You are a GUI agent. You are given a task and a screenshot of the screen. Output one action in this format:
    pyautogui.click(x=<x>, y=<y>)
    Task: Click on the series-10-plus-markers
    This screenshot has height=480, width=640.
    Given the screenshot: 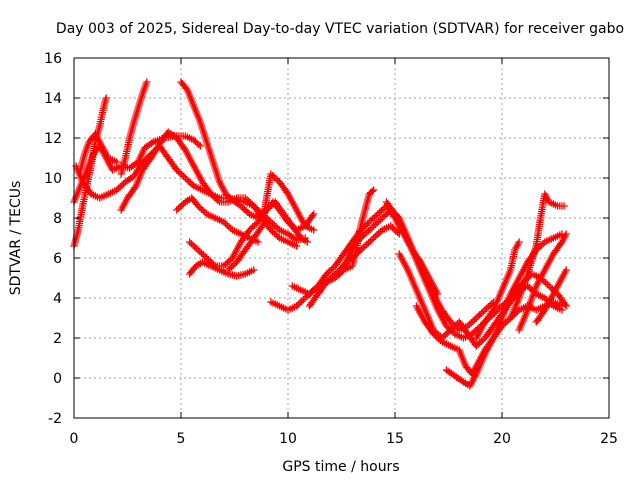 What is the action you would take?
    pyautogui.click(x=221, y=269)
    